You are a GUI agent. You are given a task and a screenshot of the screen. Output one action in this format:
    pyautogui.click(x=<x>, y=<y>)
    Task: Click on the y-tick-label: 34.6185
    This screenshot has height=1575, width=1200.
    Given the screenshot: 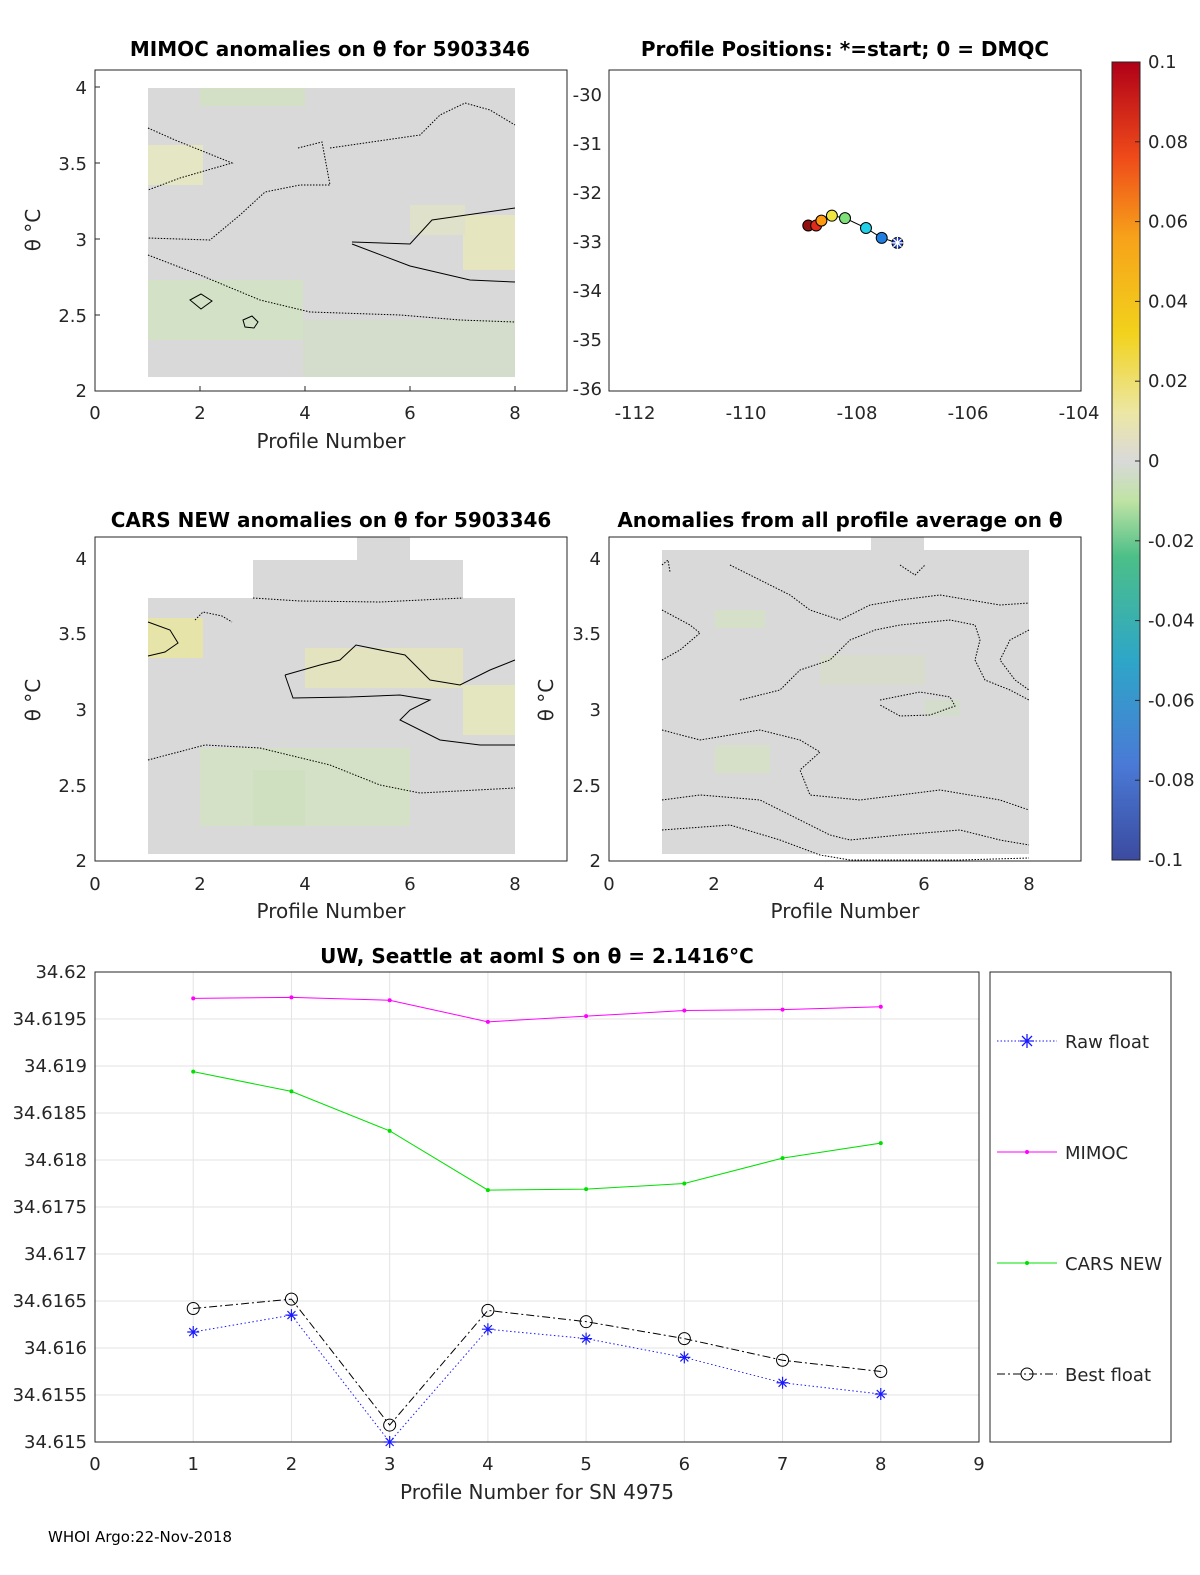 What is the action you would take?
    pyautogui.click(x=50, y=1113)
    